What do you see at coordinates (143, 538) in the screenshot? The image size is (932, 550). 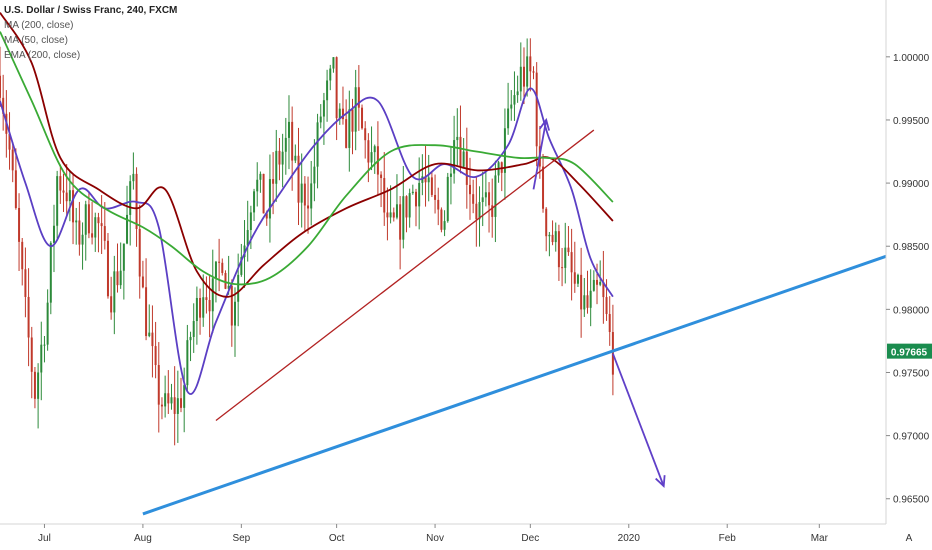 I see `x-tick-label: Aug` at bounding box center [143, 538].